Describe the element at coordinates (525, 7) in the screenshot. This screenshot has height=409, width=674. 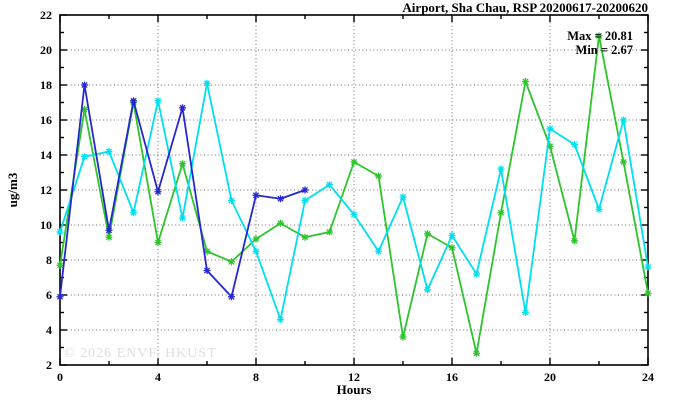
I see `chart-title: Airport, Sha Chau, RSP 20200617-20200620` at that location.